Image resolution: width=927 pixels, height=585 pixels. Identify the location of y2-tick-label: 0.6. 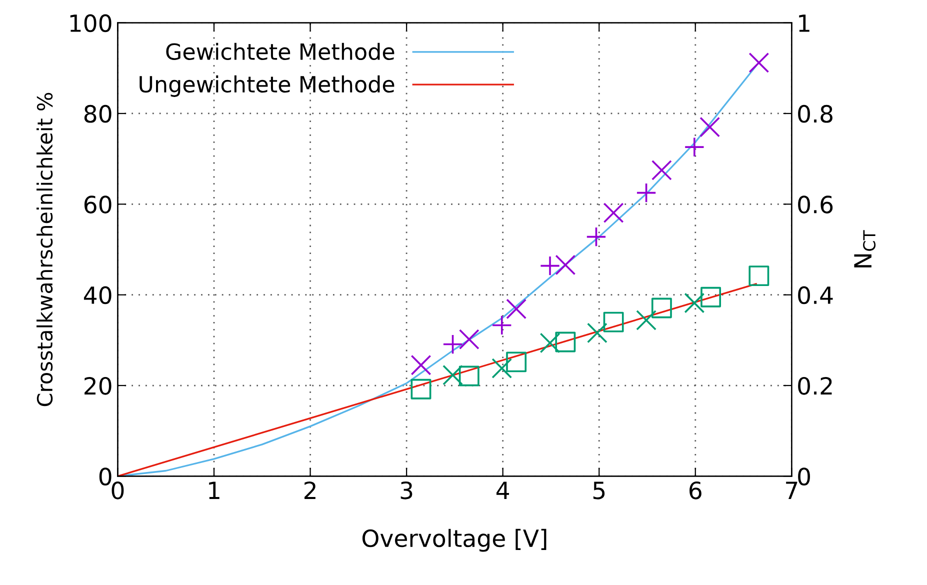
(815, 205).